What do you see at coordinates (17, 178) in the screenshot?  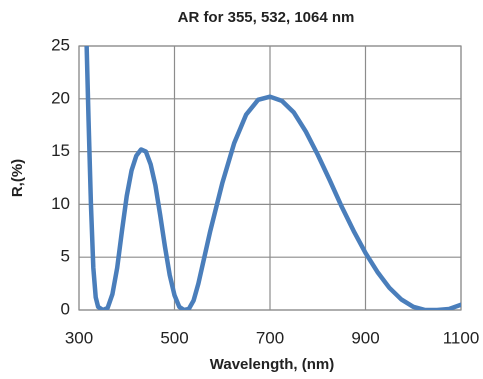 I see `y-axis-title: R,(%)` at bounding box center [17, 178].